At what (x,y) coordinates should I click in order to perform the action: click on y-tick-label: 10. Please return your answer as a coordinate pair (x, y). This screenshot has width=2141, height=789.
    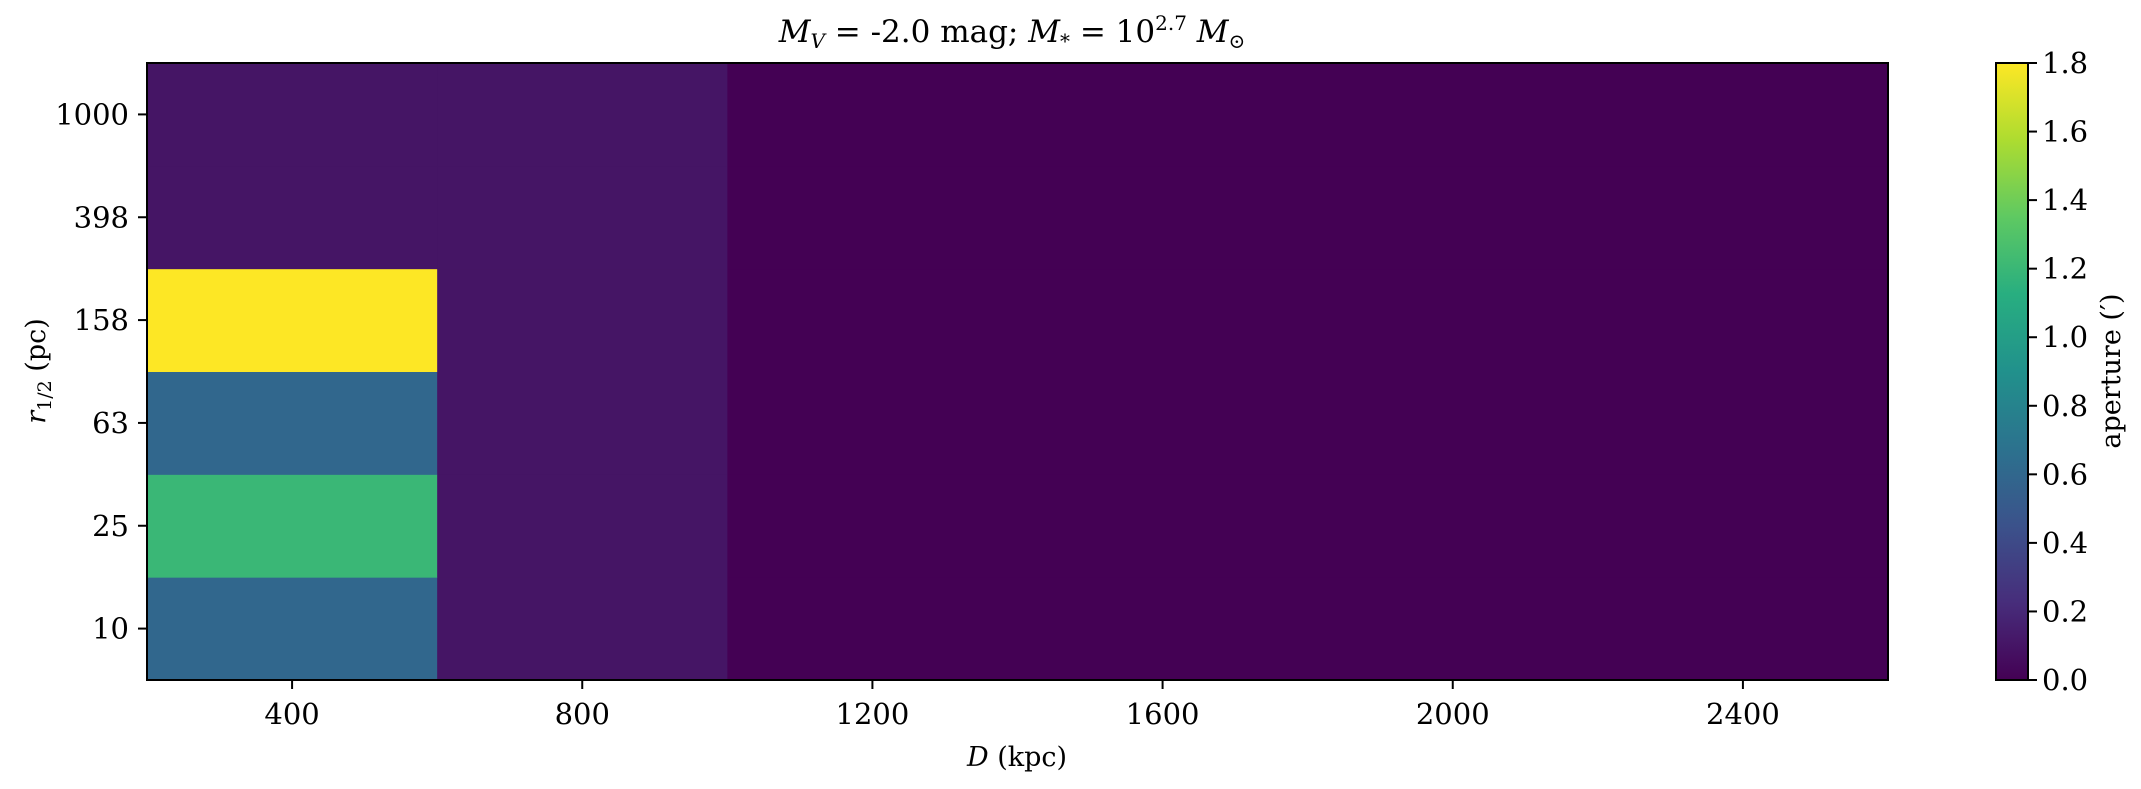
    Looking at the image, I should click on (110, 629).